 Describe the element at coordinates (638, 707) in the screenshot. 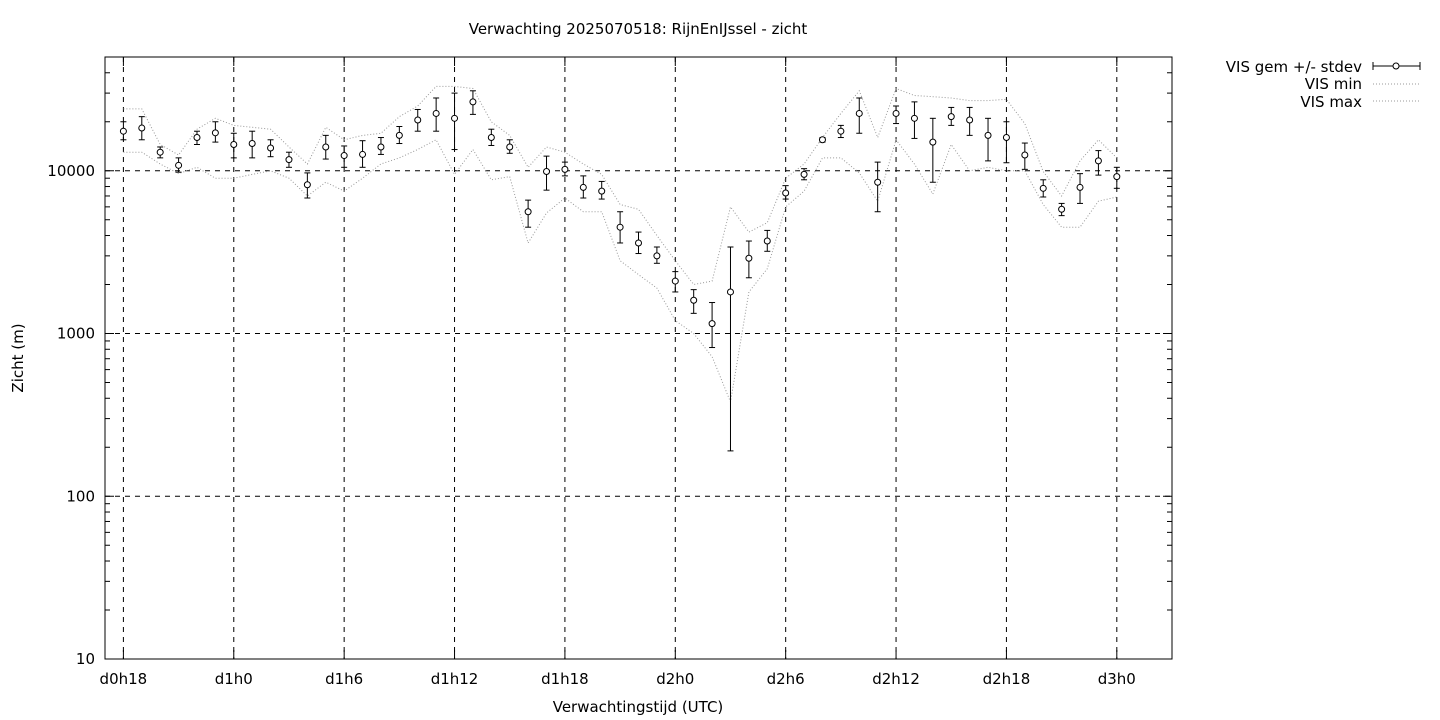

I see `x-axis-label: Verwachtingstijd (UTC)` at that location.